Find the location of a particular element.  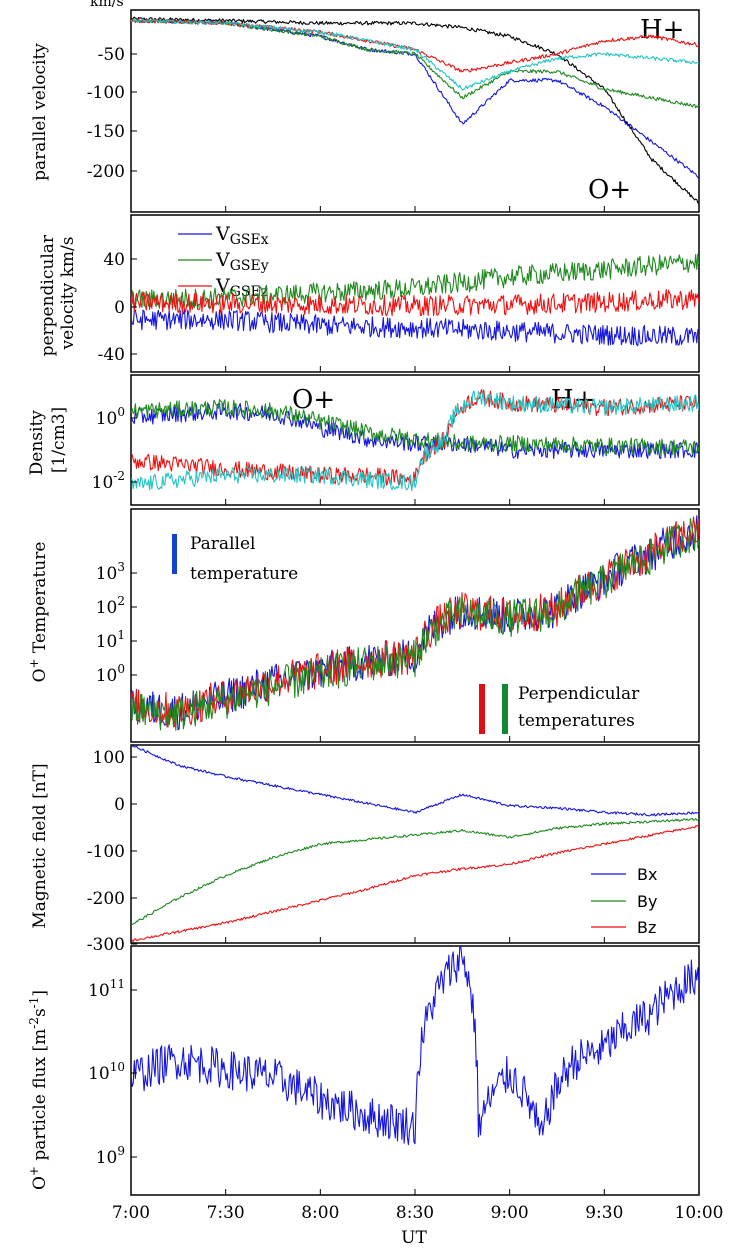

y-tick-label: 10⁻² is located at coordinates (108, 481).